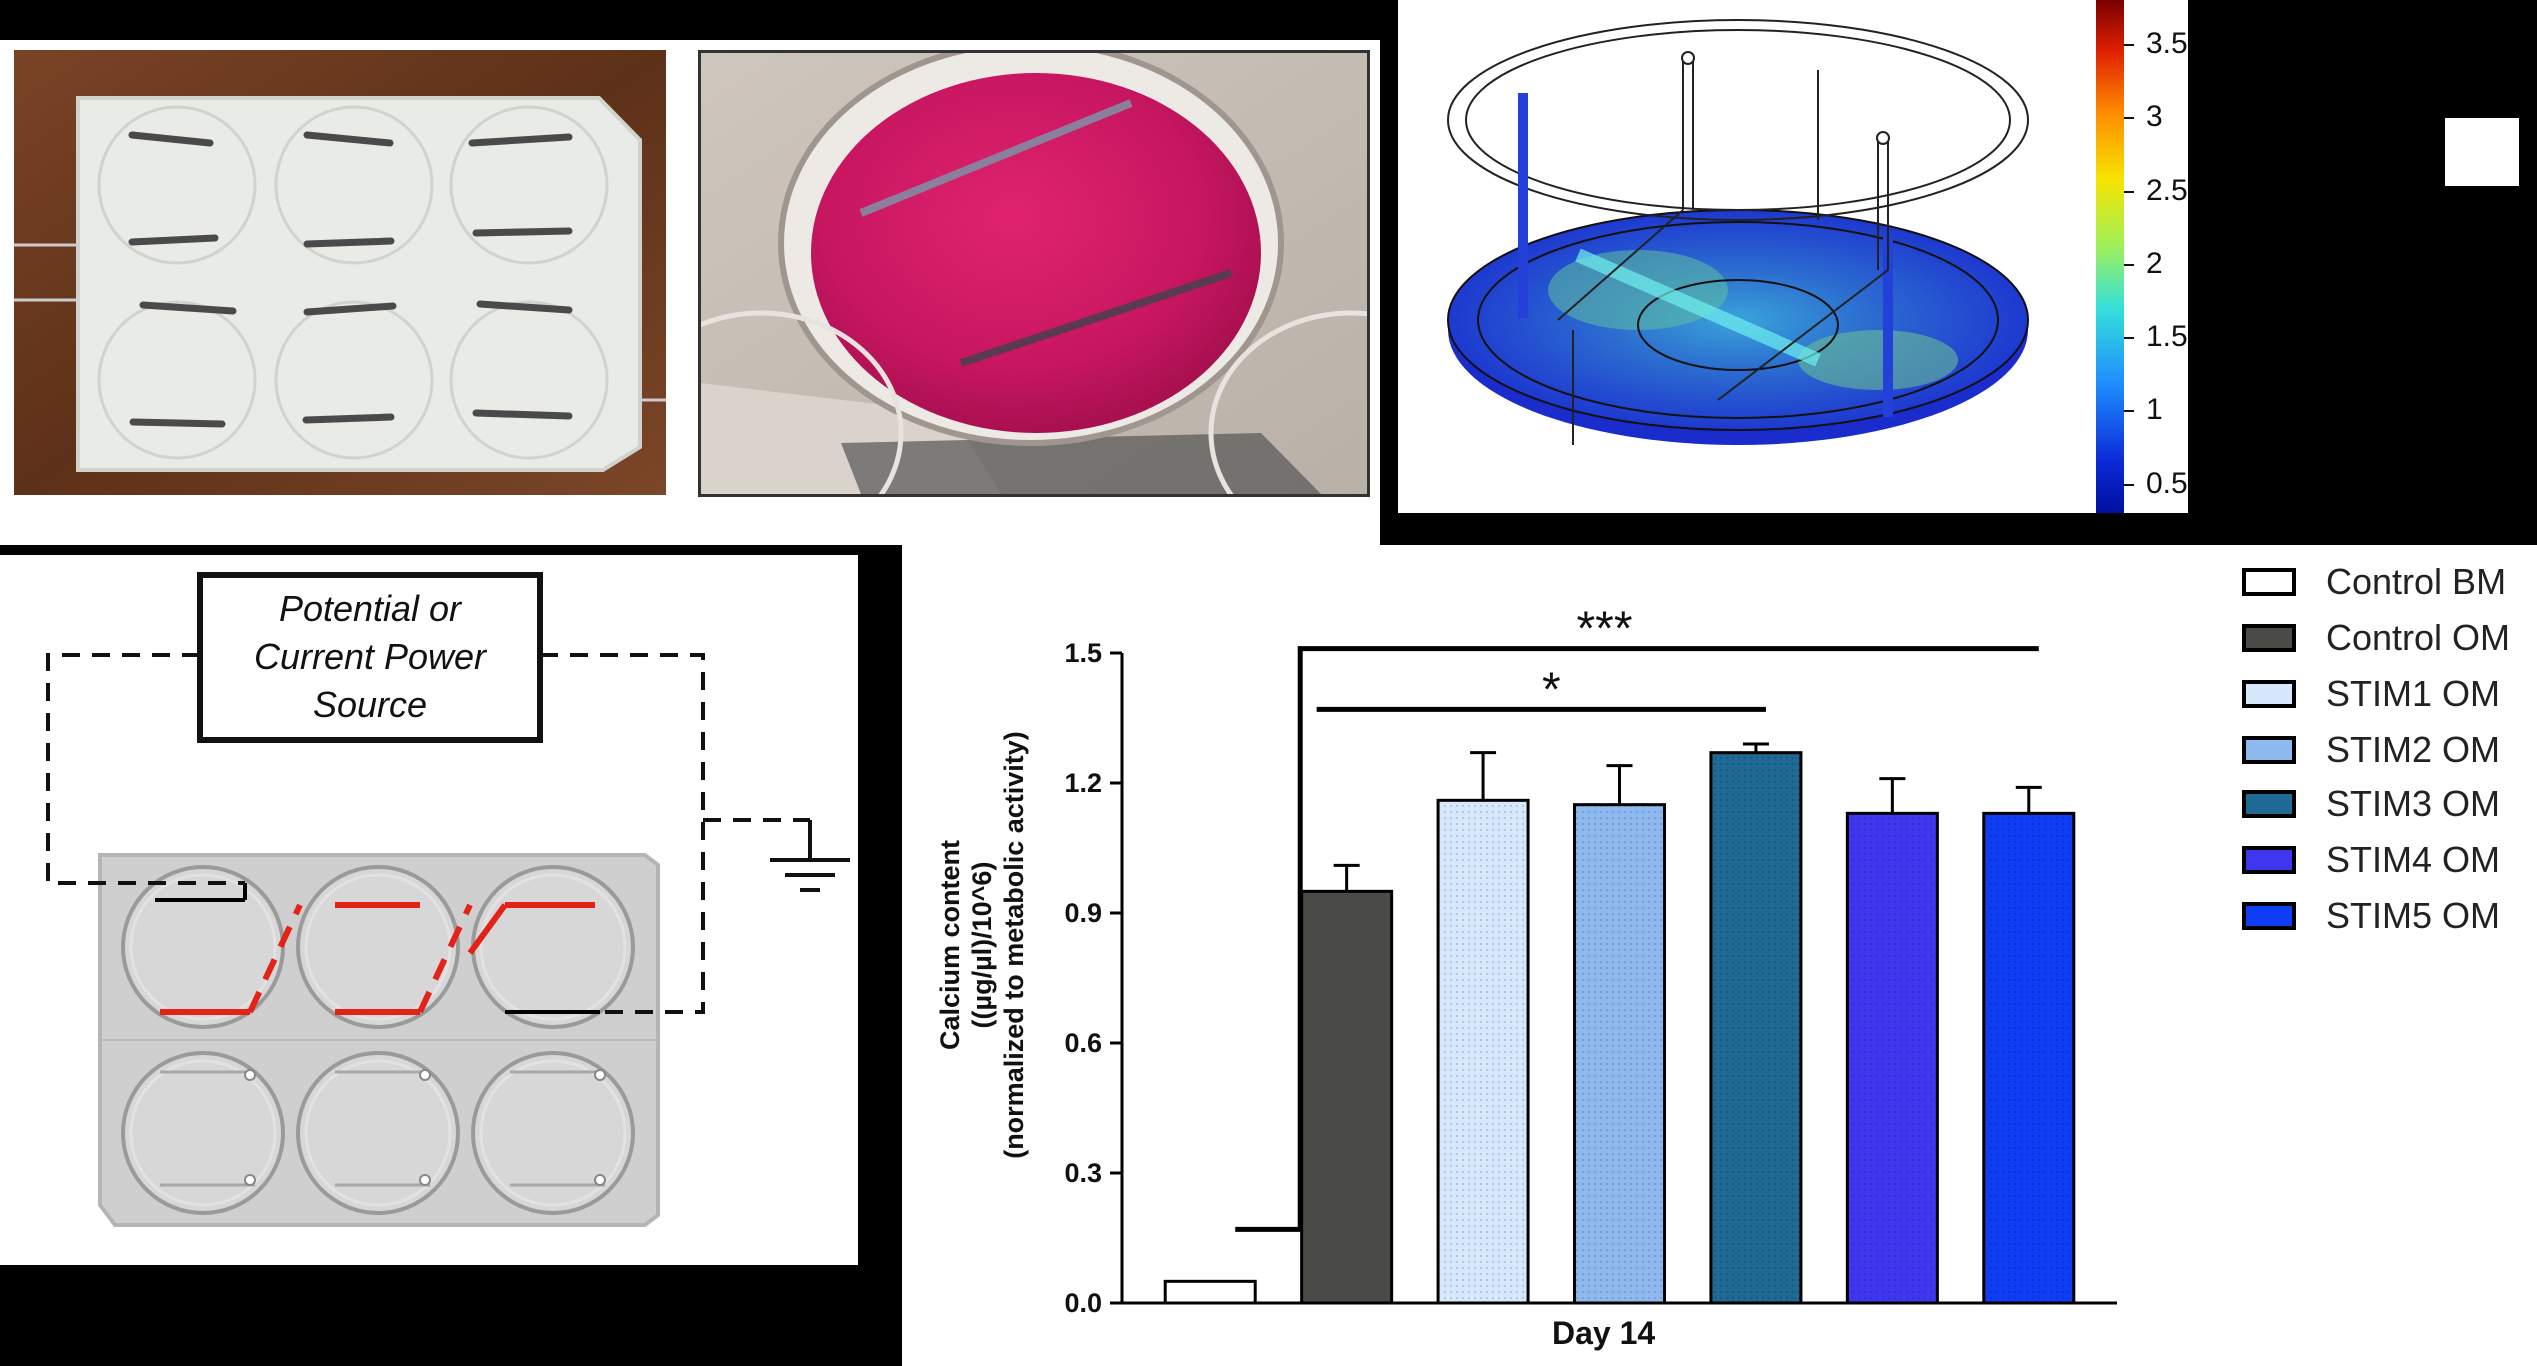 This screenshot has width=2537, height=1366. What do you see at coordinates (2482, 152) in the screenshot?
I see `white-square` at bounding box center [2482, 152].